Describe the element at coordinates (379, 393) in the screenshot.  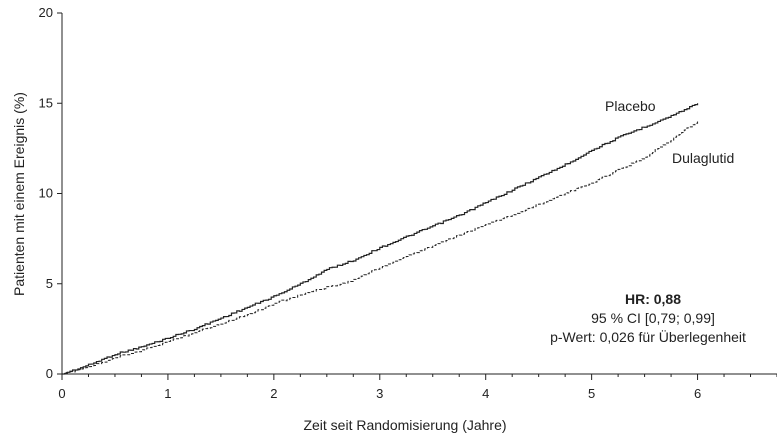
I see `x-tick-label: 3` at that location.